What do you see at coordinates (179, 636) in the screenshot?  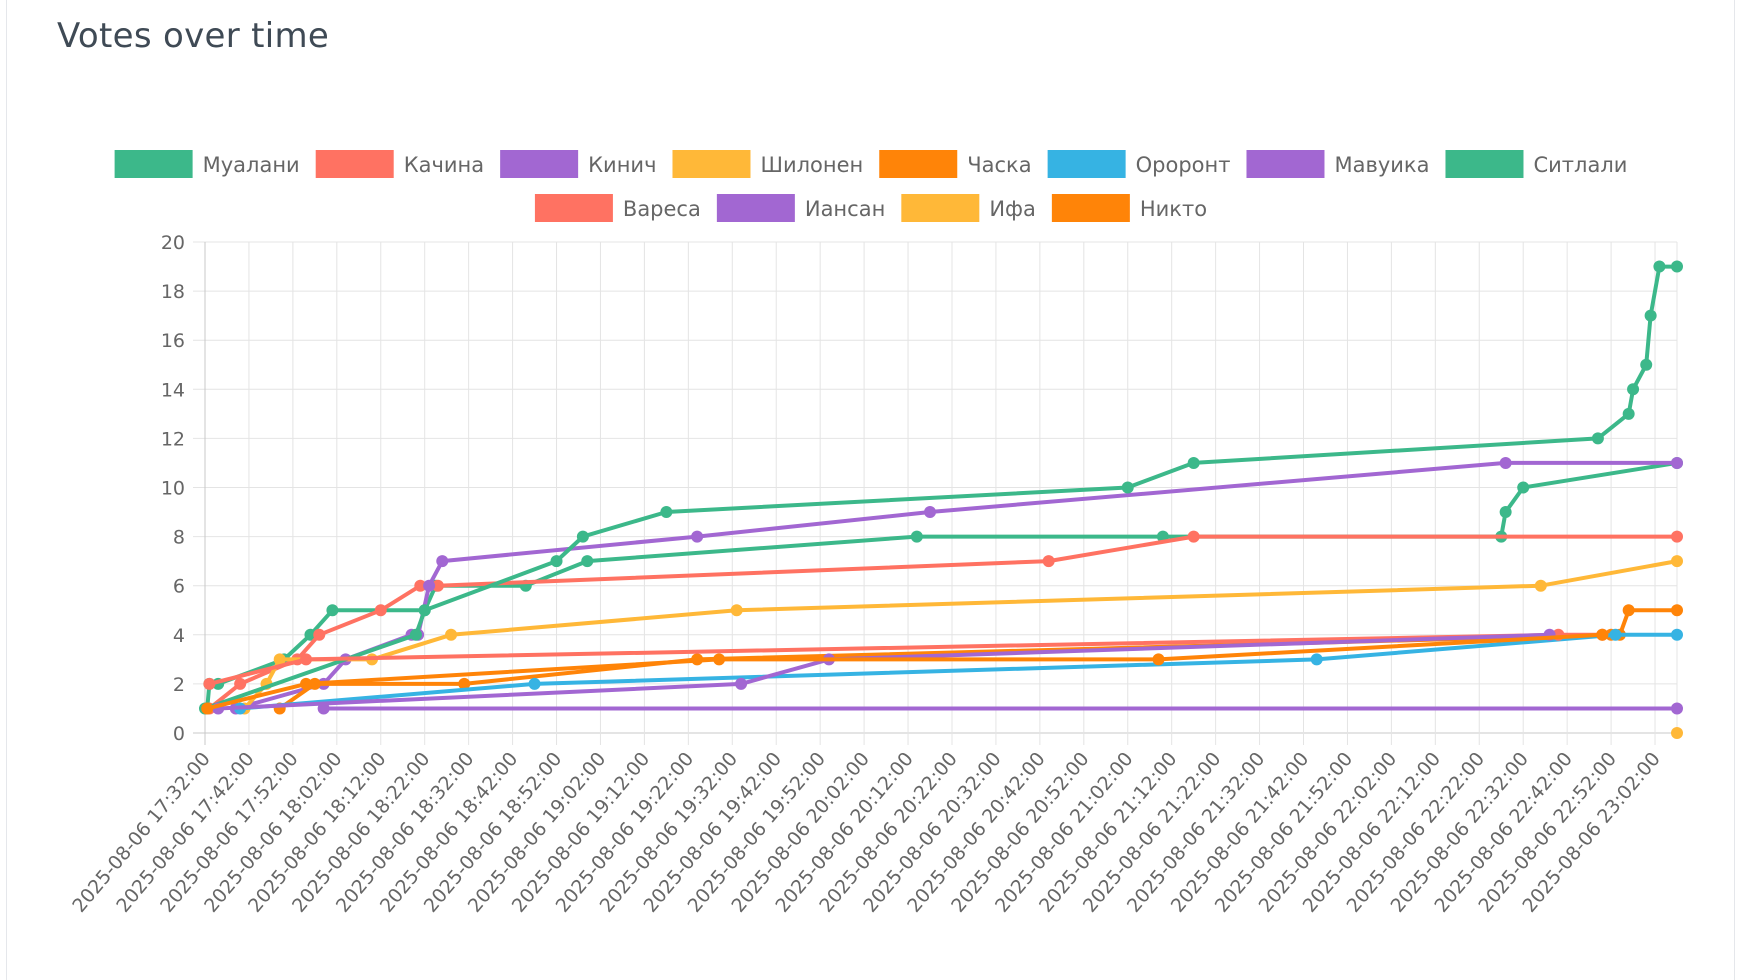 I see `y-tick-label: 4` at bounding box center [179, 636].